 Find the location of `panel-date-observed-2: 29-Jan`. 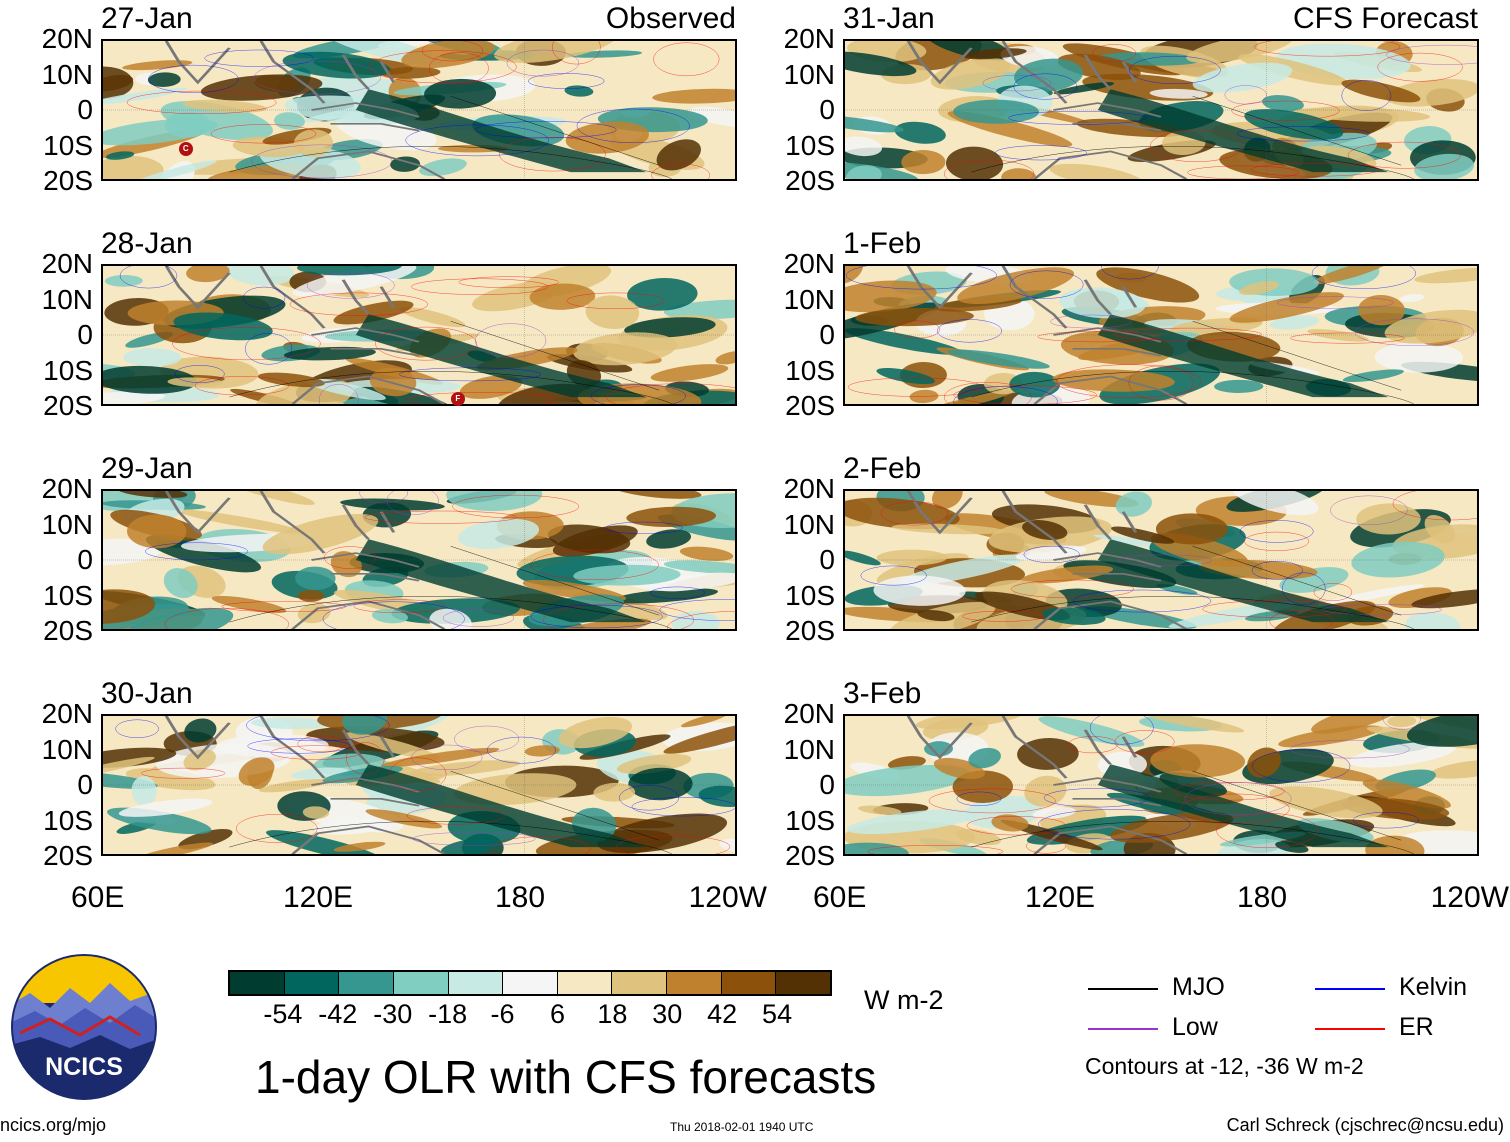

panel-date-observed-2: 29-Jan is located at coordinates (147, 468).